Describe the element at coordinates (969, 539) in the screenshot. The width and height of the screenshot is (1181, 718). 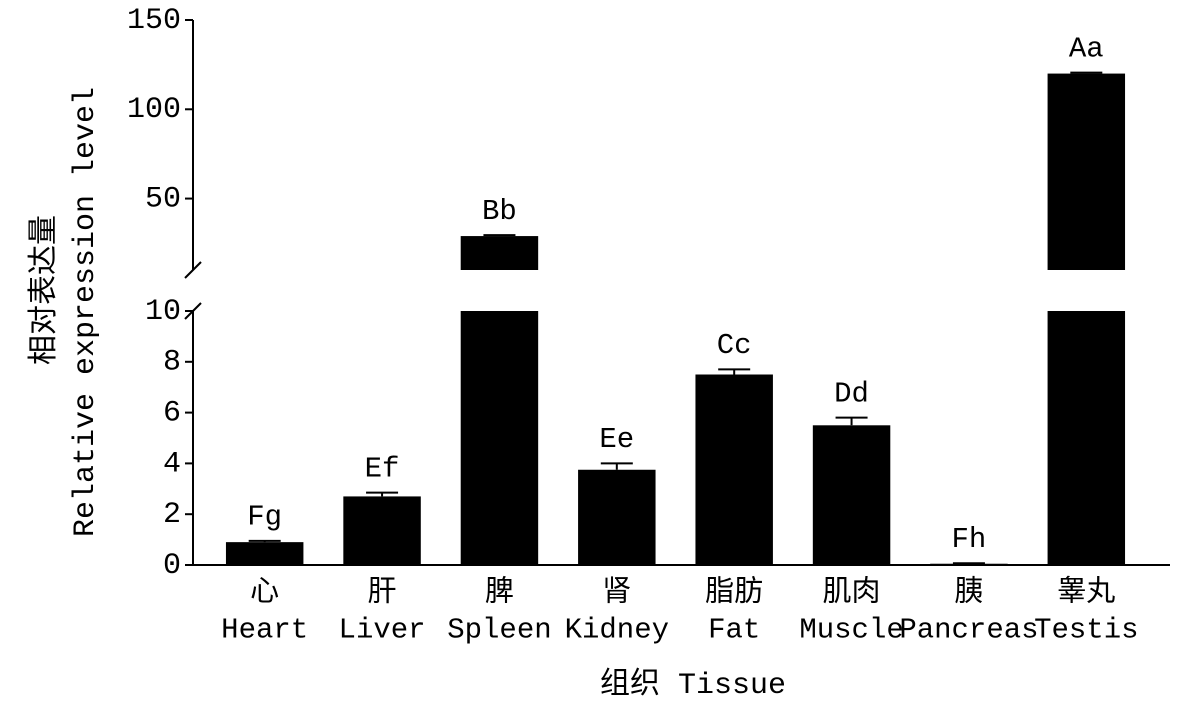
I see `significance-label: Fh` at that location.